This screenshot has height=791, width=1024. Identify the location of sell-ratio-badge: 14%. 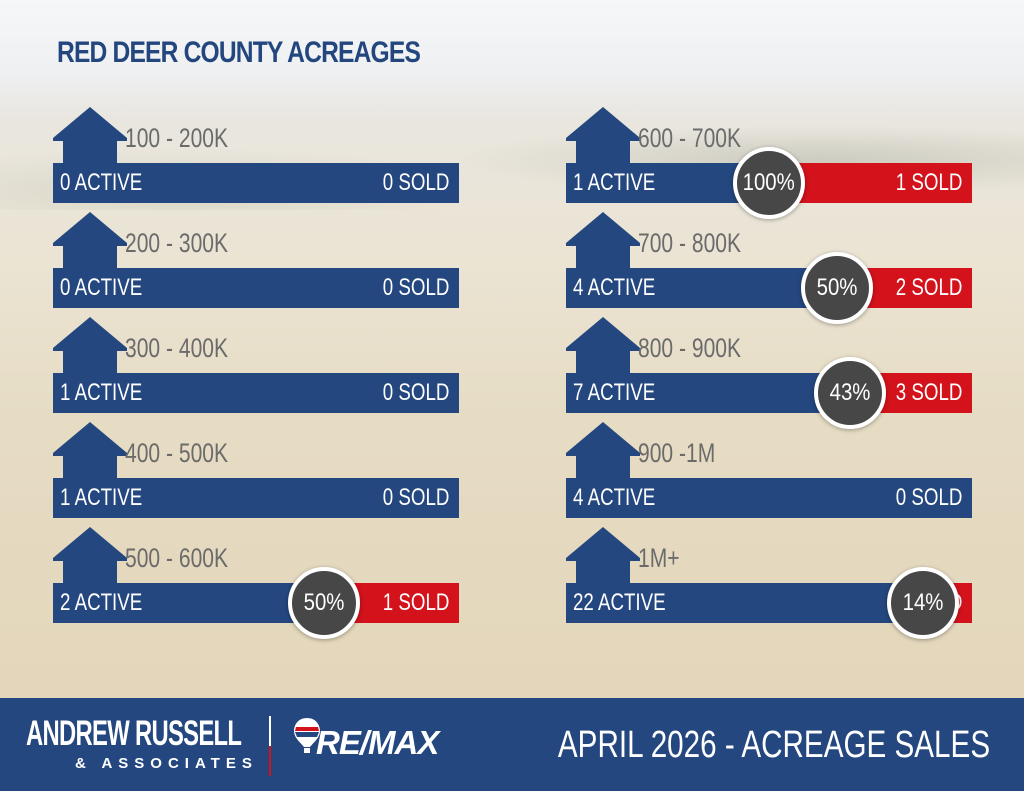
(923, 603).